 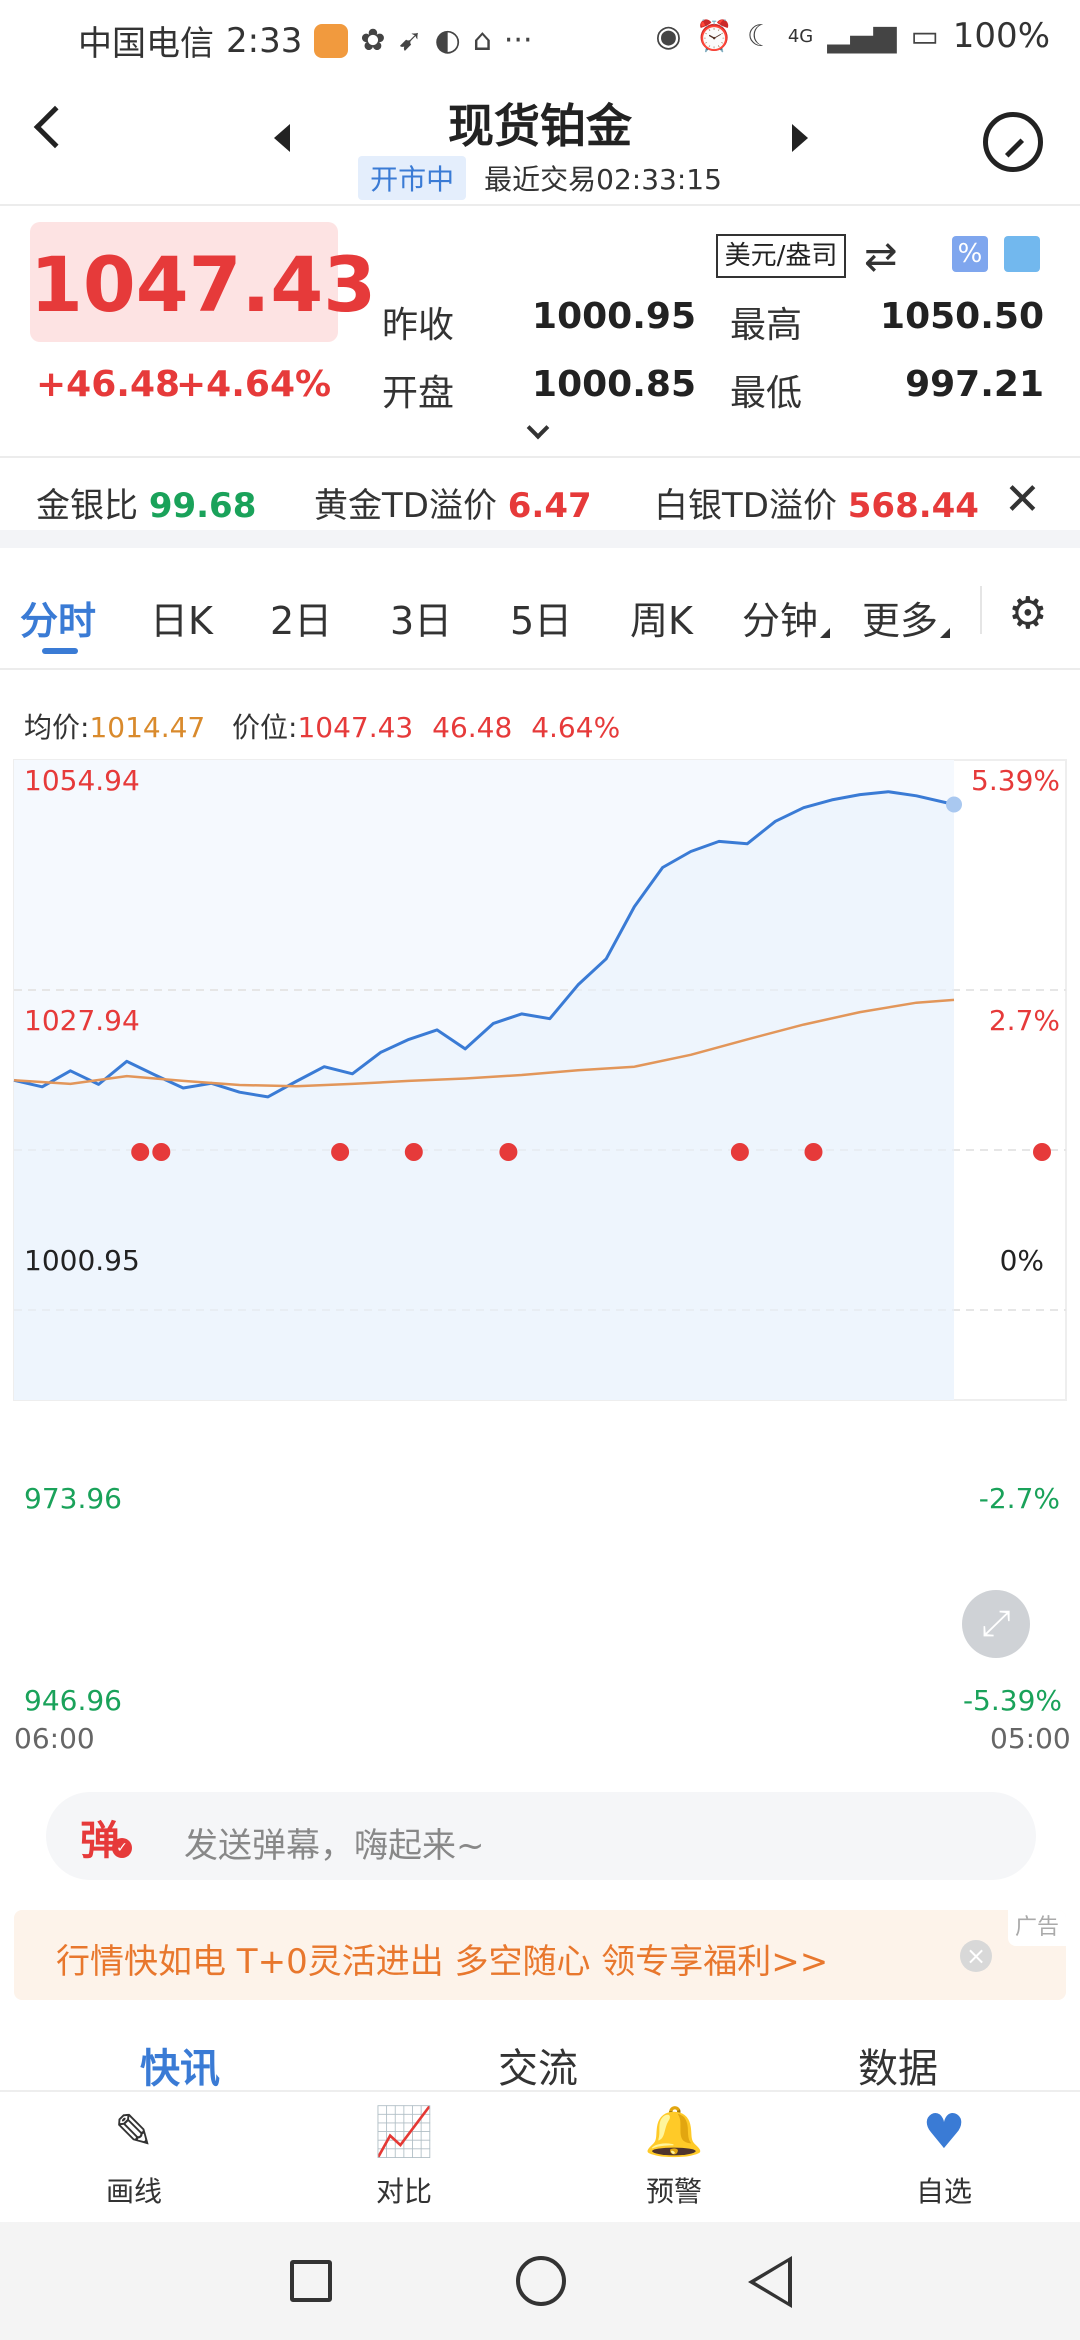 What do you see at coordinates (472, 727) in the screenshot?
I see `change-value: 46.48` at bounding box center [472, 727].